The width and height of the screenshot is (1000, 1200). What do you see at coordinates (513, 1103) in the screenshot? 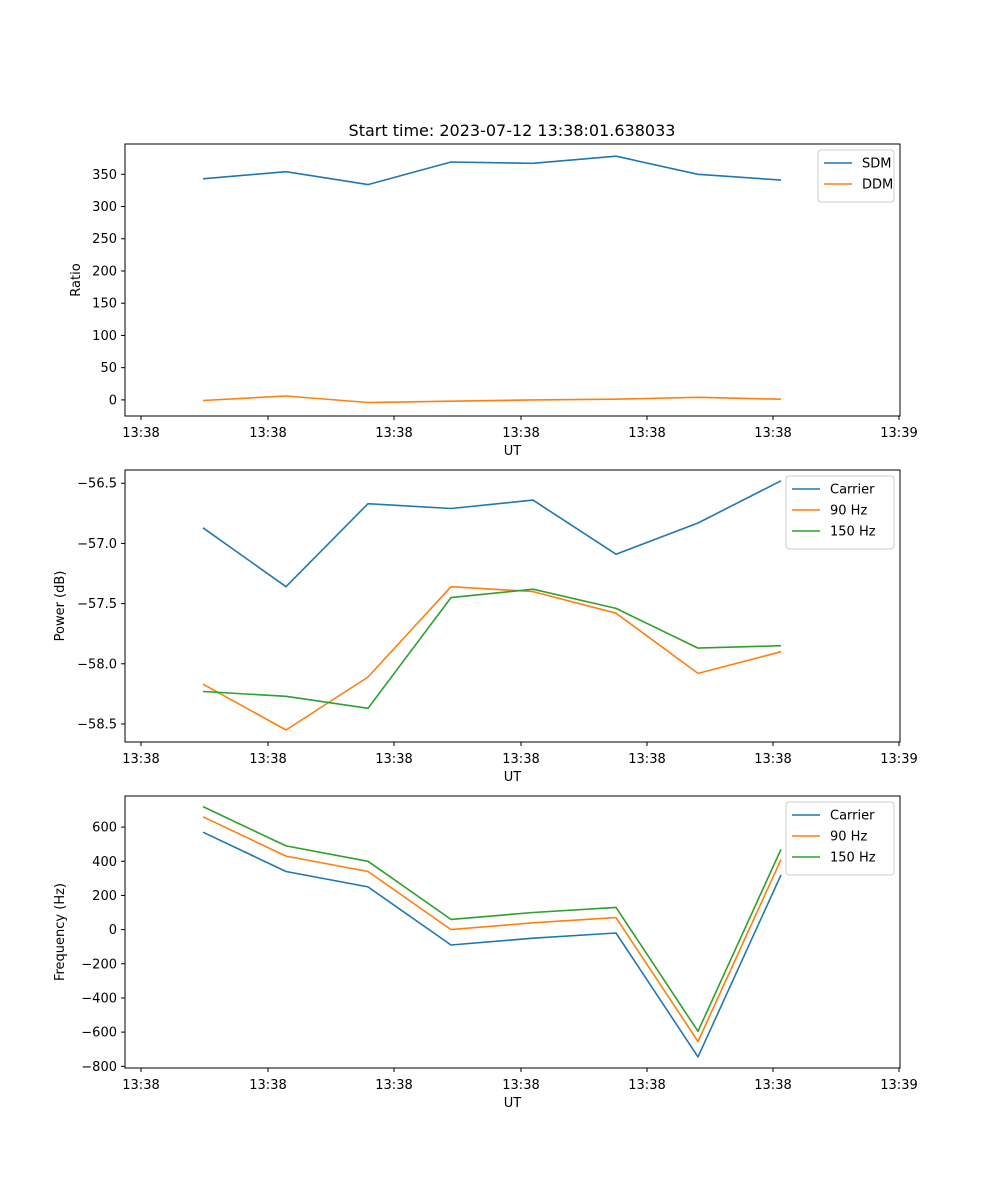
I see `frequency-x-axis-label: UT` at bounding box center [513, 1103].